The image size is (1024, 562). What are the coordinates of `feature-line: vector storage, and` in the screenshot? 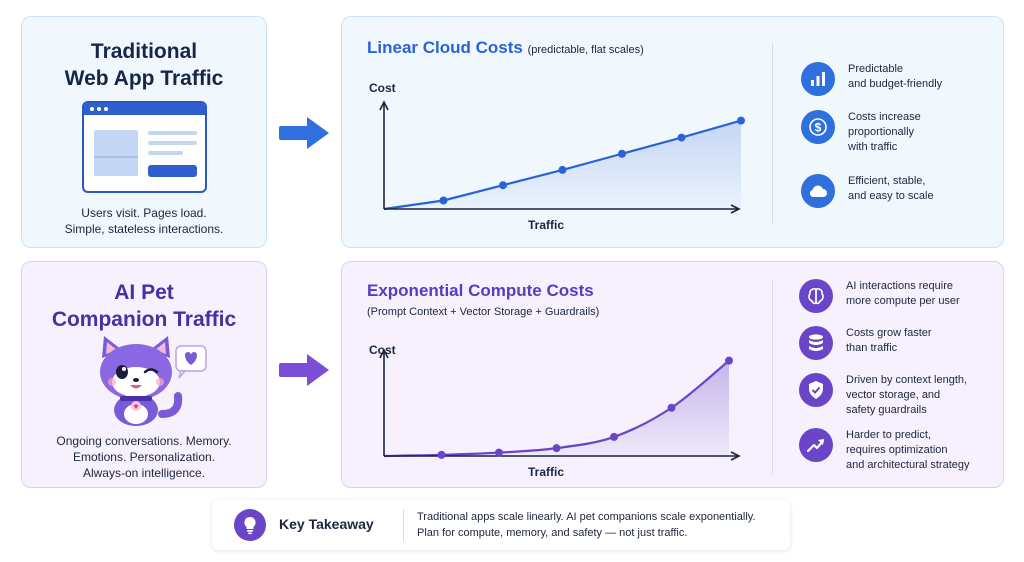 It's located at (893, 395).